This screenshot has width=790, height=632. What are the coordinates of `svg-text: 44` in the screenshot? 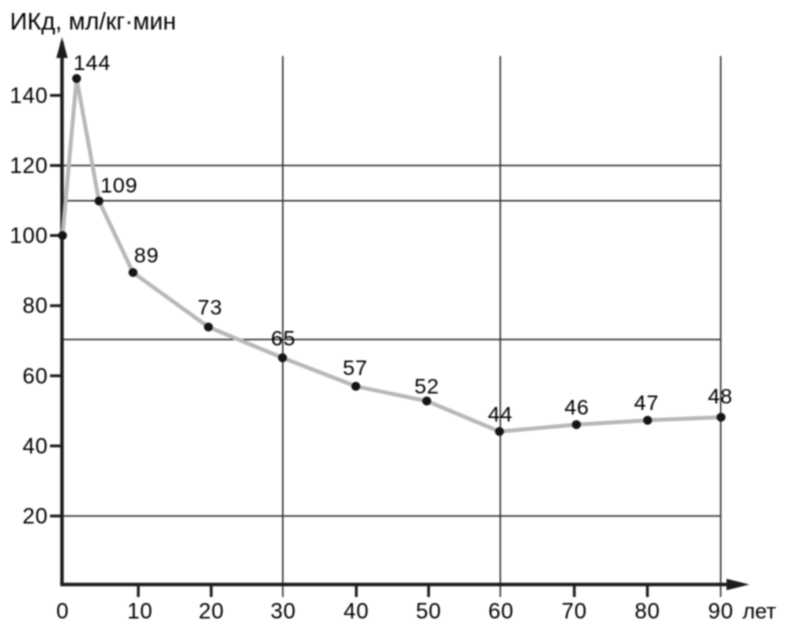 It's located at (500, 415).